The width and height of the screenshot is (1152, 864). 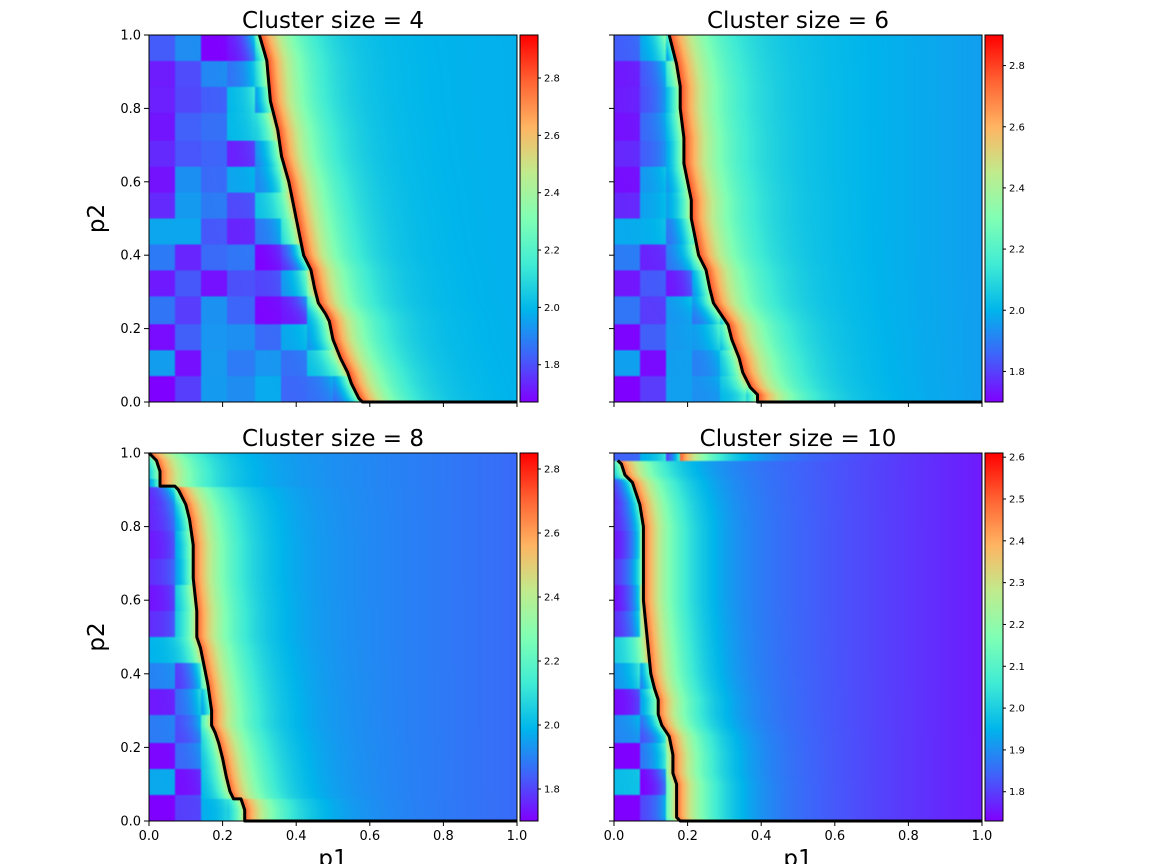 What do you see at coordinates (798, 21) in the screenshot?
I see `subplot-title: Cluster size = 6` at bounding box center [798, 21].